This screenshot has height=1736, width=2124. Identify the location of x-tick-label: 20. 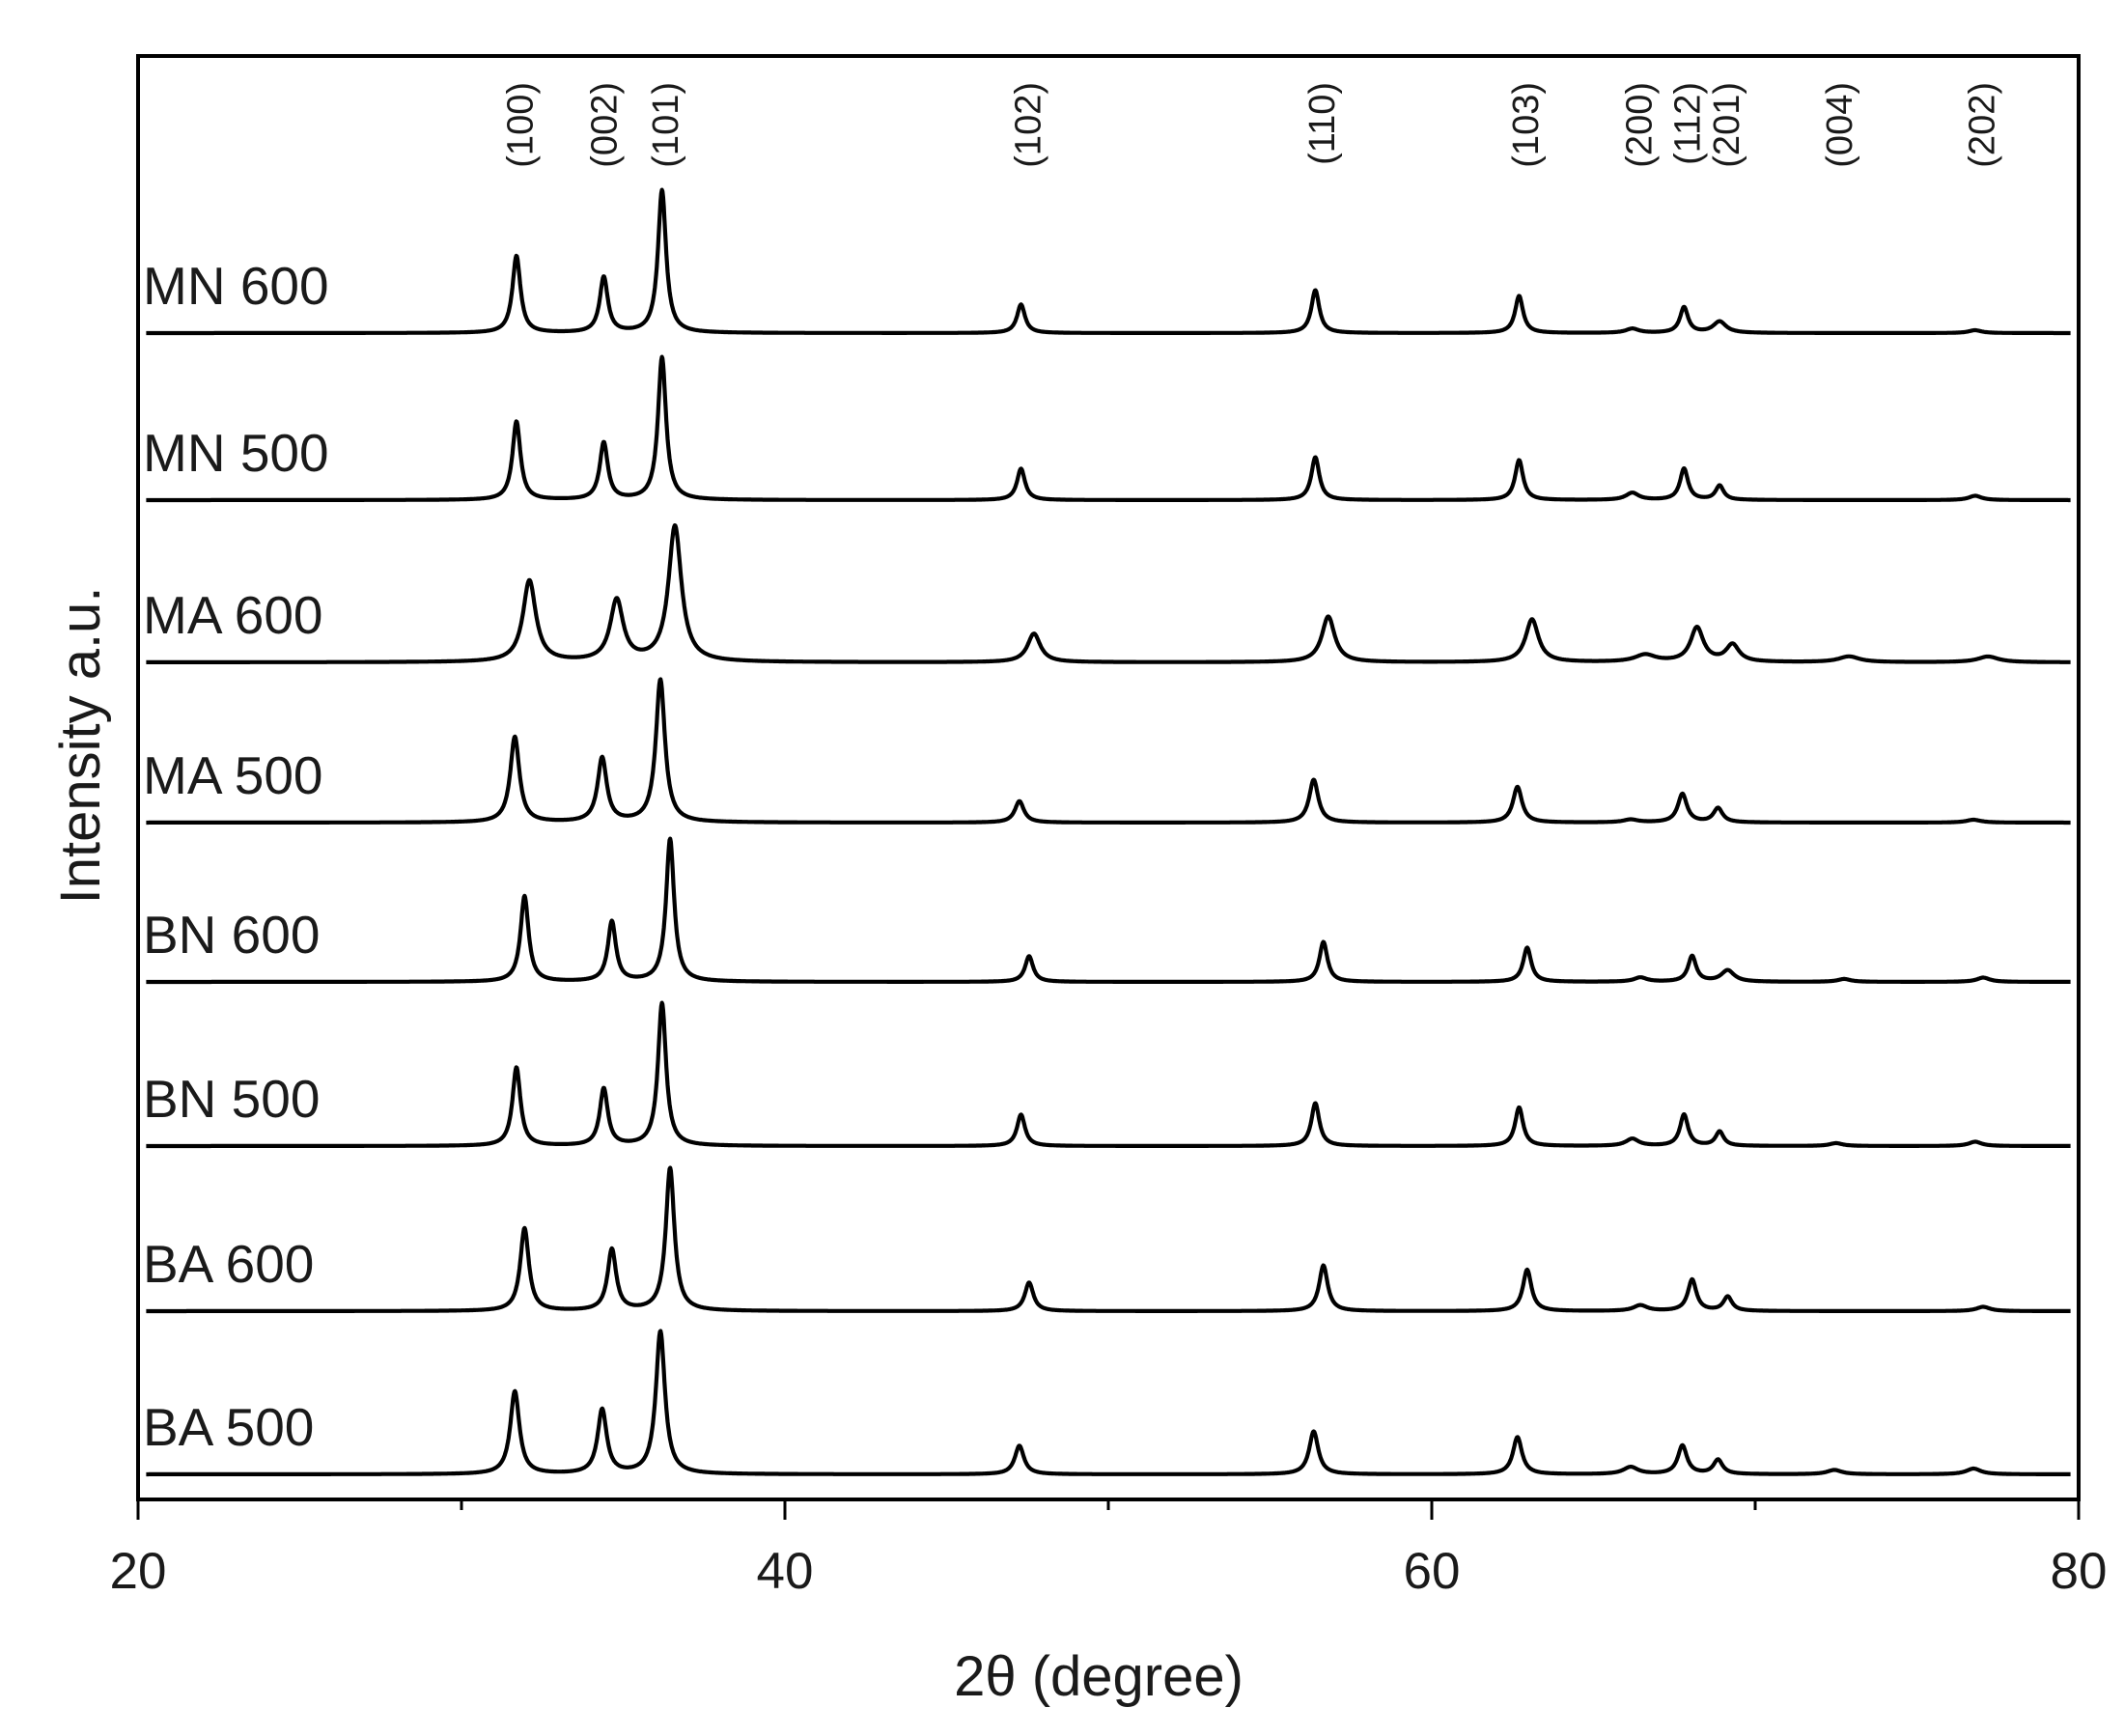
(138, 1572).